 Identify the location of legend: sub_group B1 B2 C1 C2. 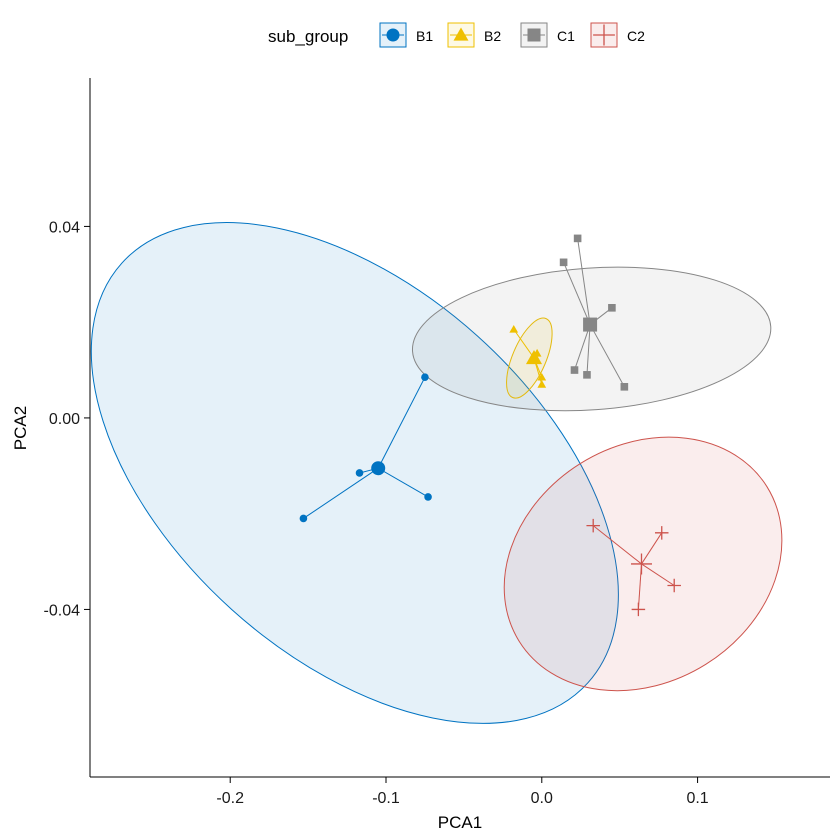
(456, 35).